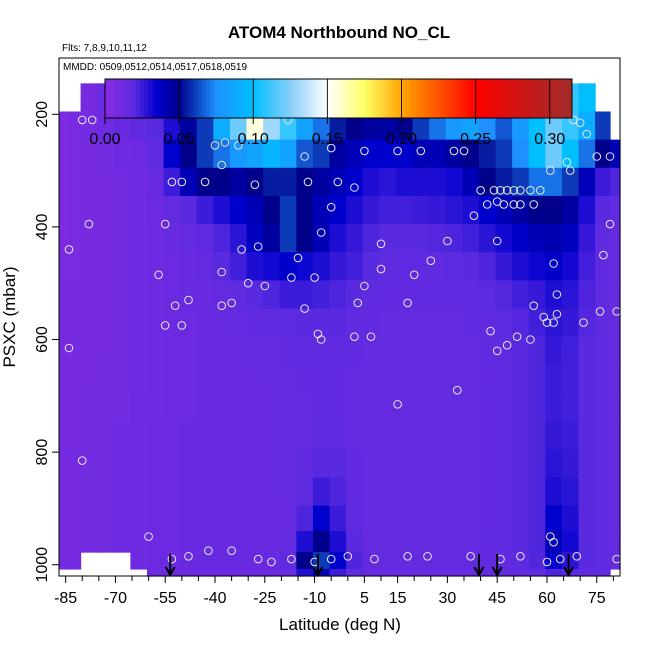 Image resolution: width=650 pixels, height=655 pixels. Describe the element at coordinates (314, 598) in the screenshot. I see `x-tick-label: -10` at that location.